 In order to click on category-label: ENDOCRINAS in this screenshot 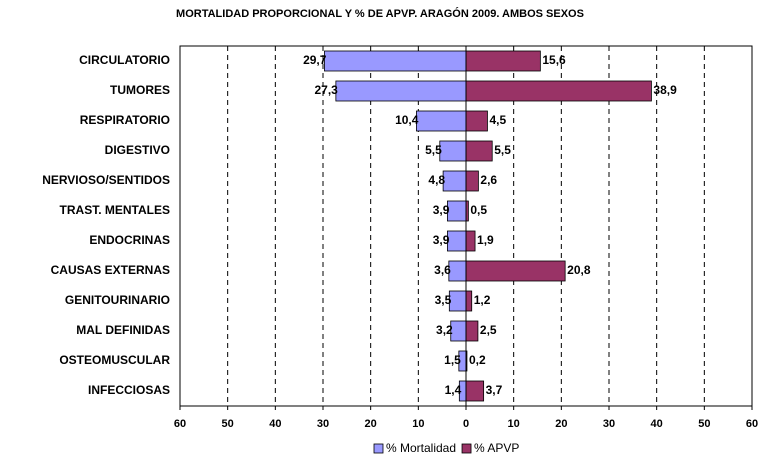, I will do `click(129, 240)`.